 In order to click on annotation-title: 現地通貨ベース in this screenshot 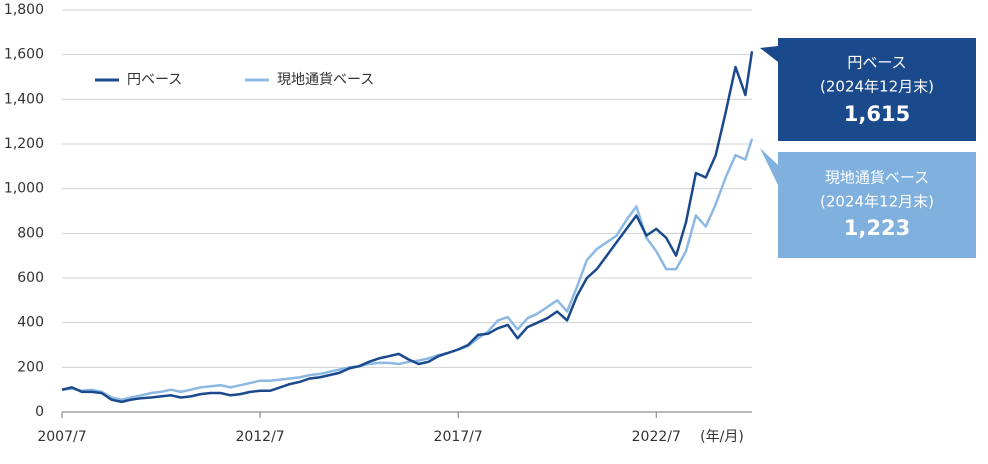, I will do `click(877, 178)`.